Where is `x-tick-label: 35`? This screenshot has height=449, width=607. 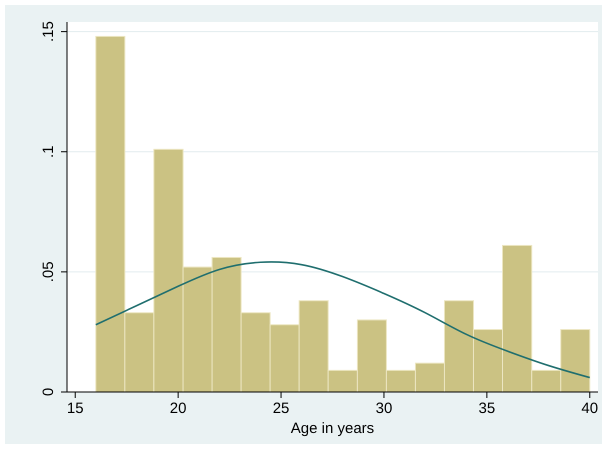
x-tick-label: 35 is located at coordinates (487, 408).